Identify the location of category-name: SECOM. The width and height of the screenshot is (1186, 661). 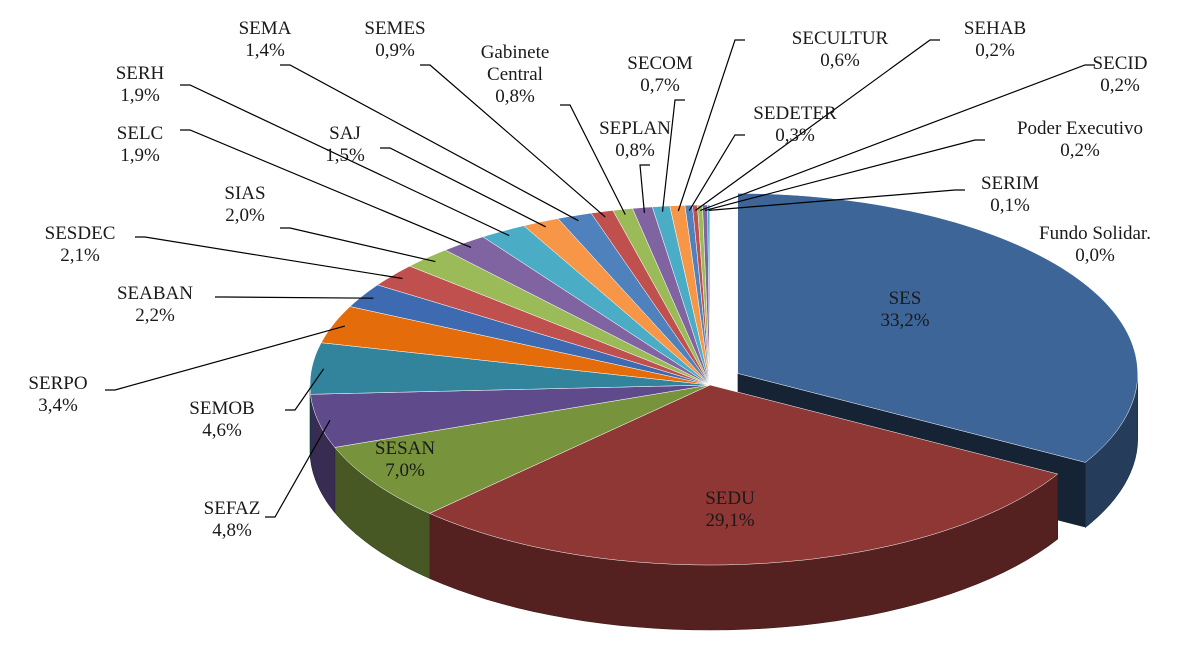
(660, 63).